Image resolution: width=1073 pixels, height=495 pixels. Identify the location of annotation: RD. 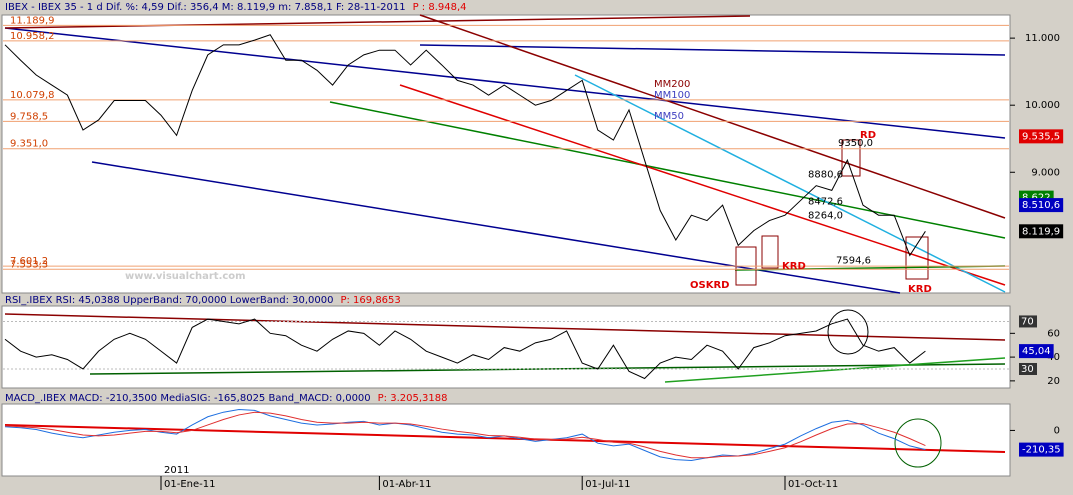
(868, 135).